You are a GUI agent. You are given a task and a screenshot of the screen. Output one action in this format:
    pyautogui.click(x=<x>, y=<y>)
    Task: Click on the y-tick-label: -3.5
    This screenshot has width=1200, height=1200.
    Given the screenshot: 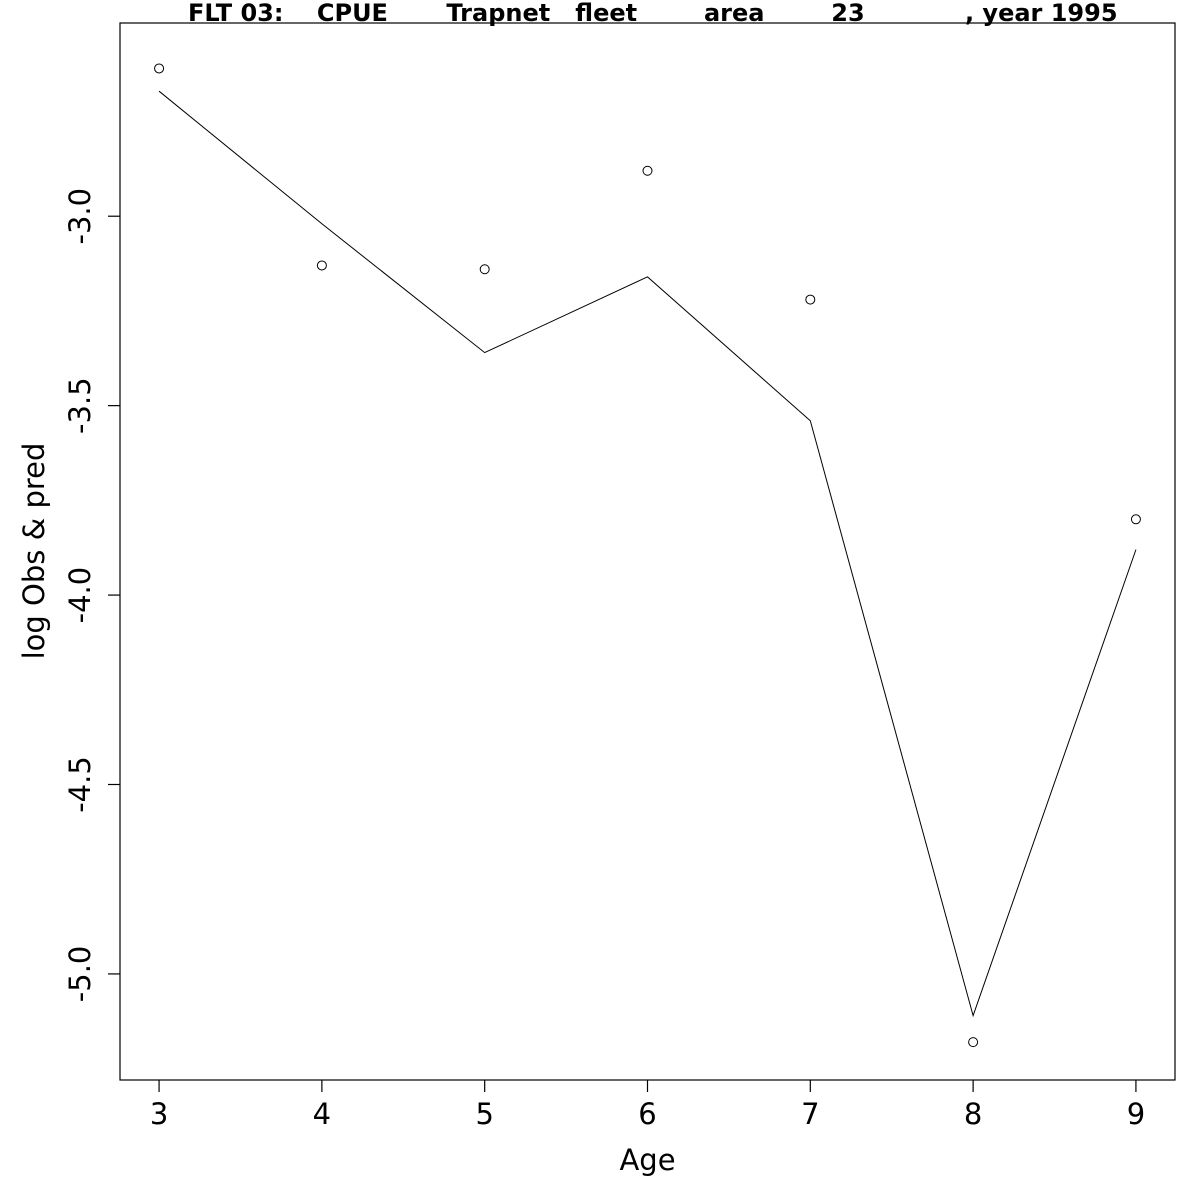 What is the action you would take?
    pyautogui.click(x=80, y=405)
    